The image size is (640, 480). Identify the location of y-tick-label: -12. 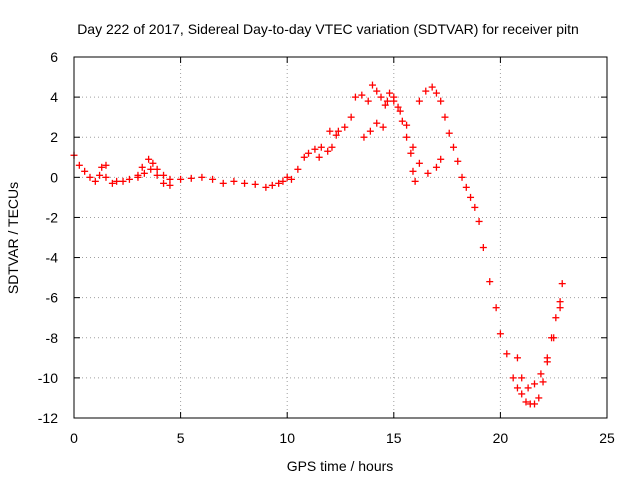
(48, 418).